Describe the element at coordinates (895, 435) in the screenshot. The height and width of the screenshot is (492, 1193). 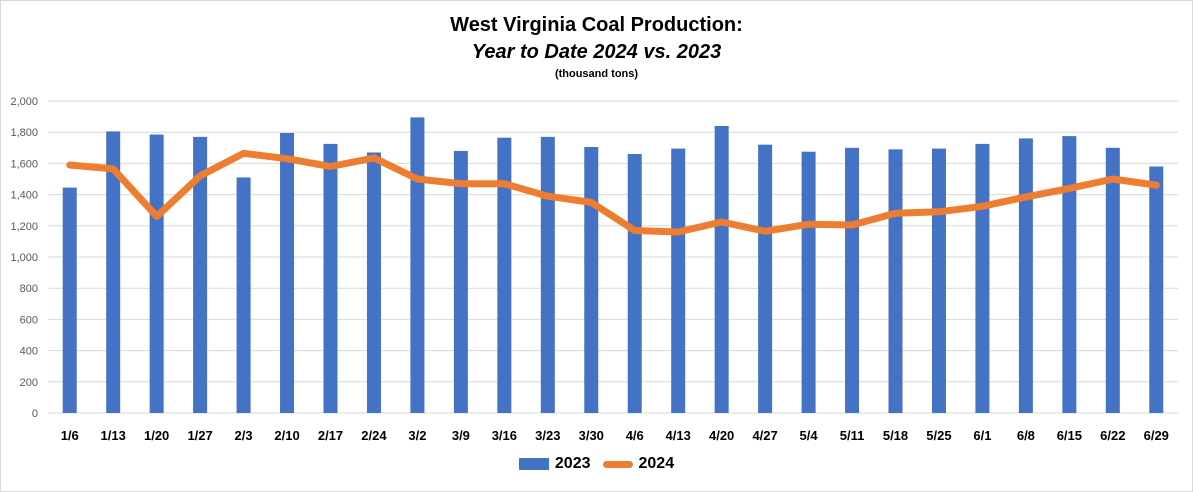
I see `x-tick-label: 5/18` at that location.